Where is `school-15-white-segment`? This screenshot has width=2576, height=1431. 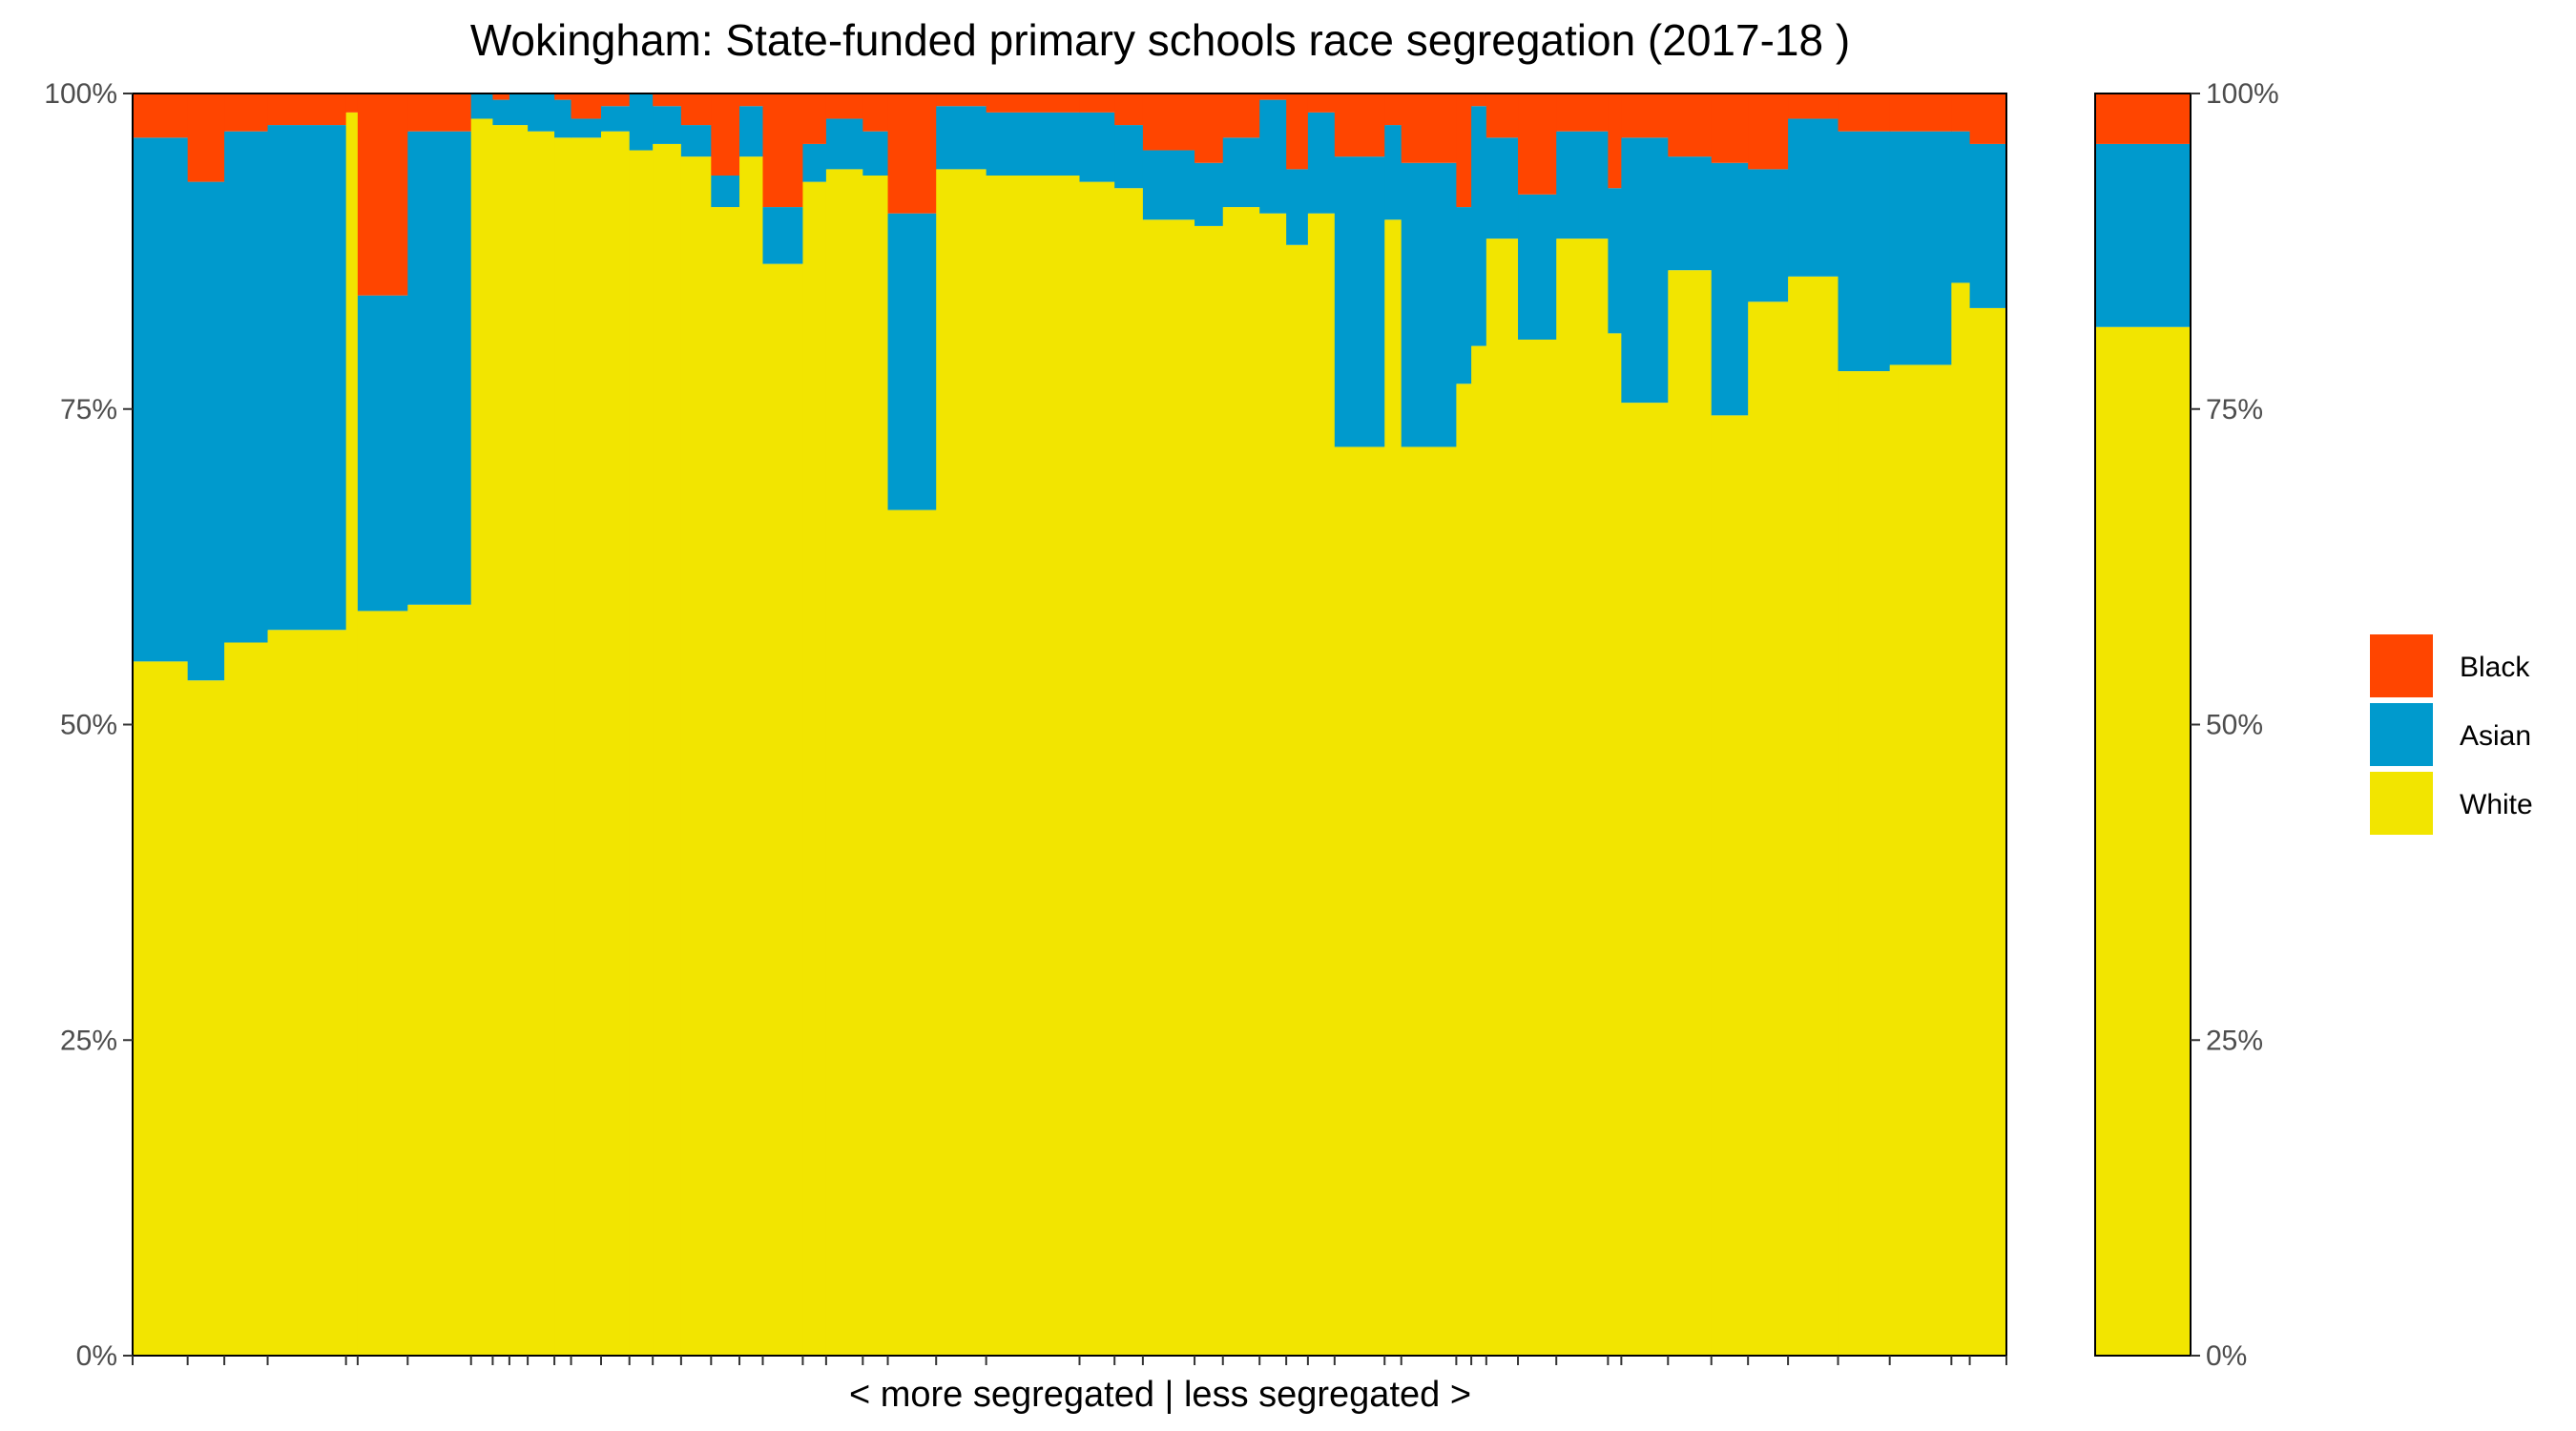 school-15-white-segment is located at coordinates (641, 753).